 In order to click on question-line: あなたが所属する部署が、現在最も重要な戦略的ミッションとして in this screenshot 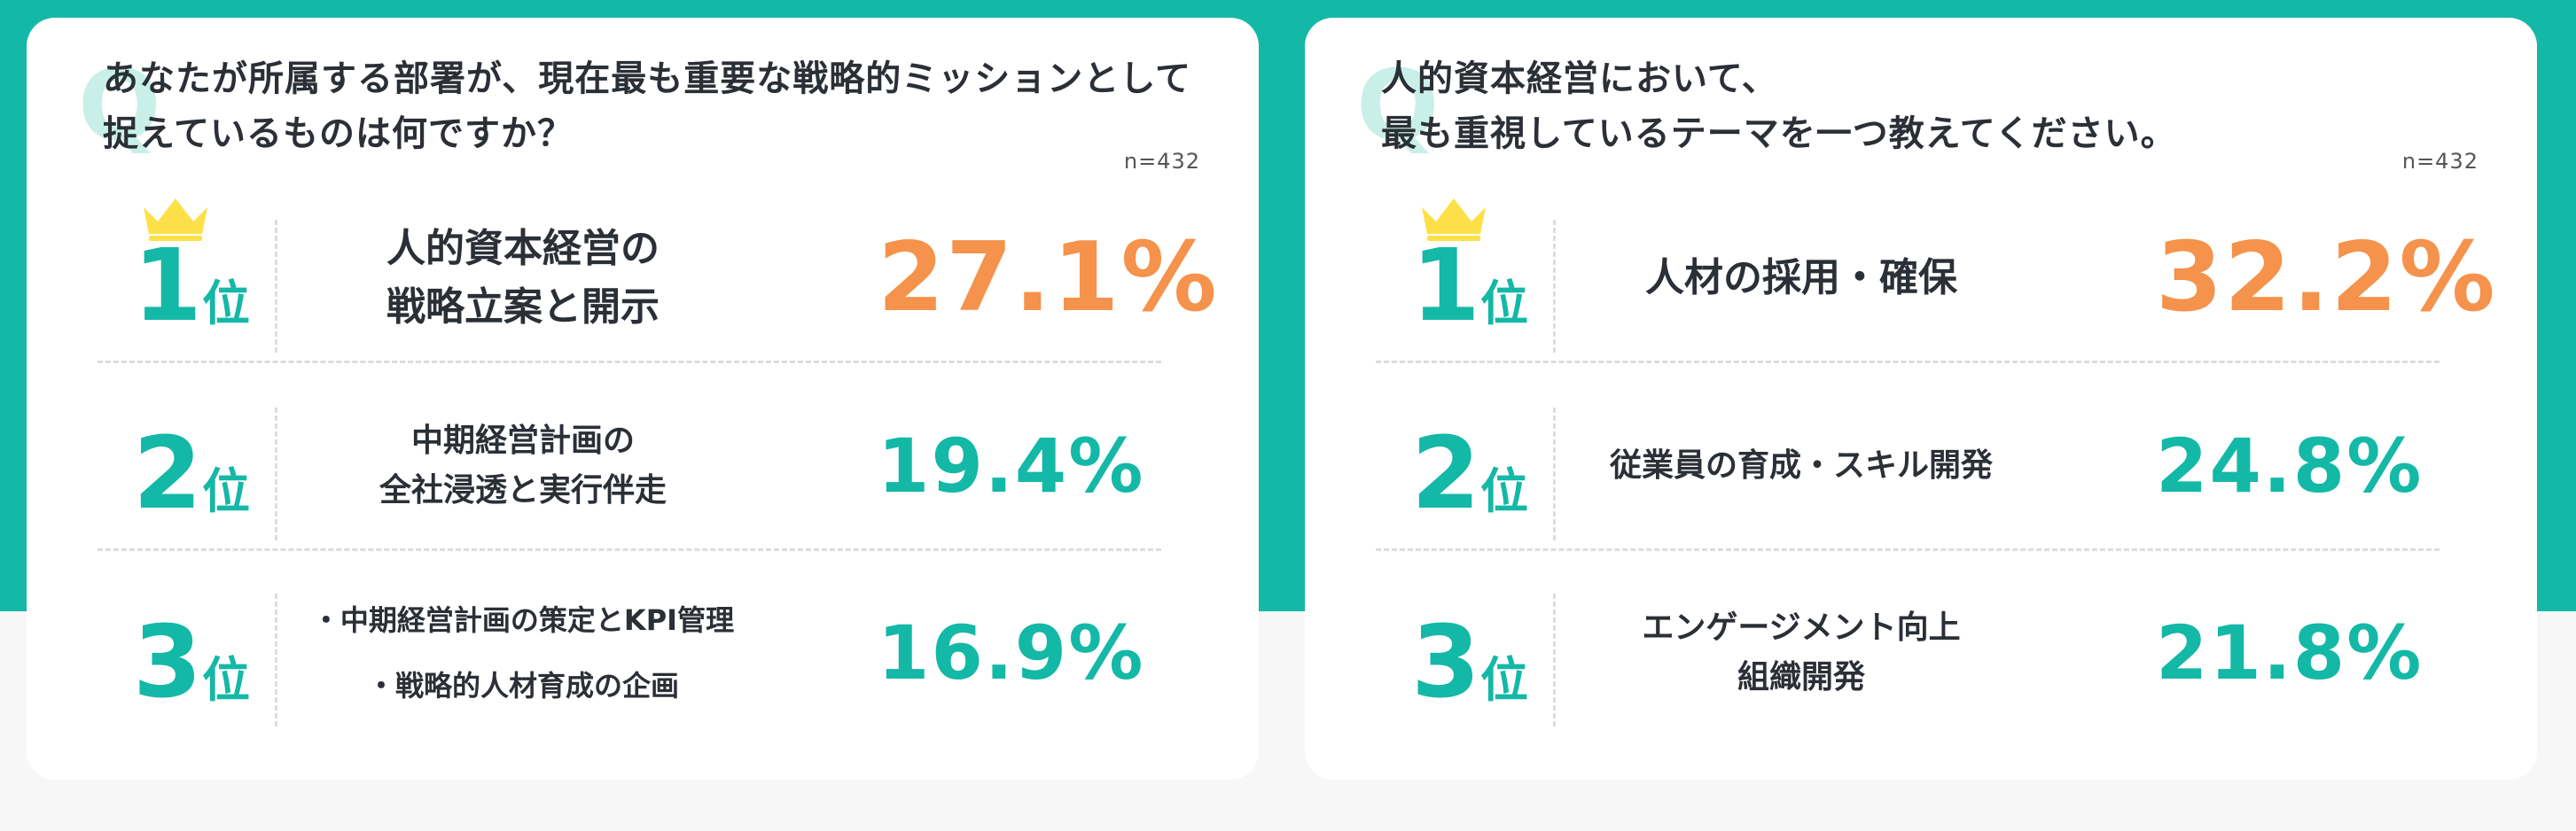, I will do `click(647, 78)`.